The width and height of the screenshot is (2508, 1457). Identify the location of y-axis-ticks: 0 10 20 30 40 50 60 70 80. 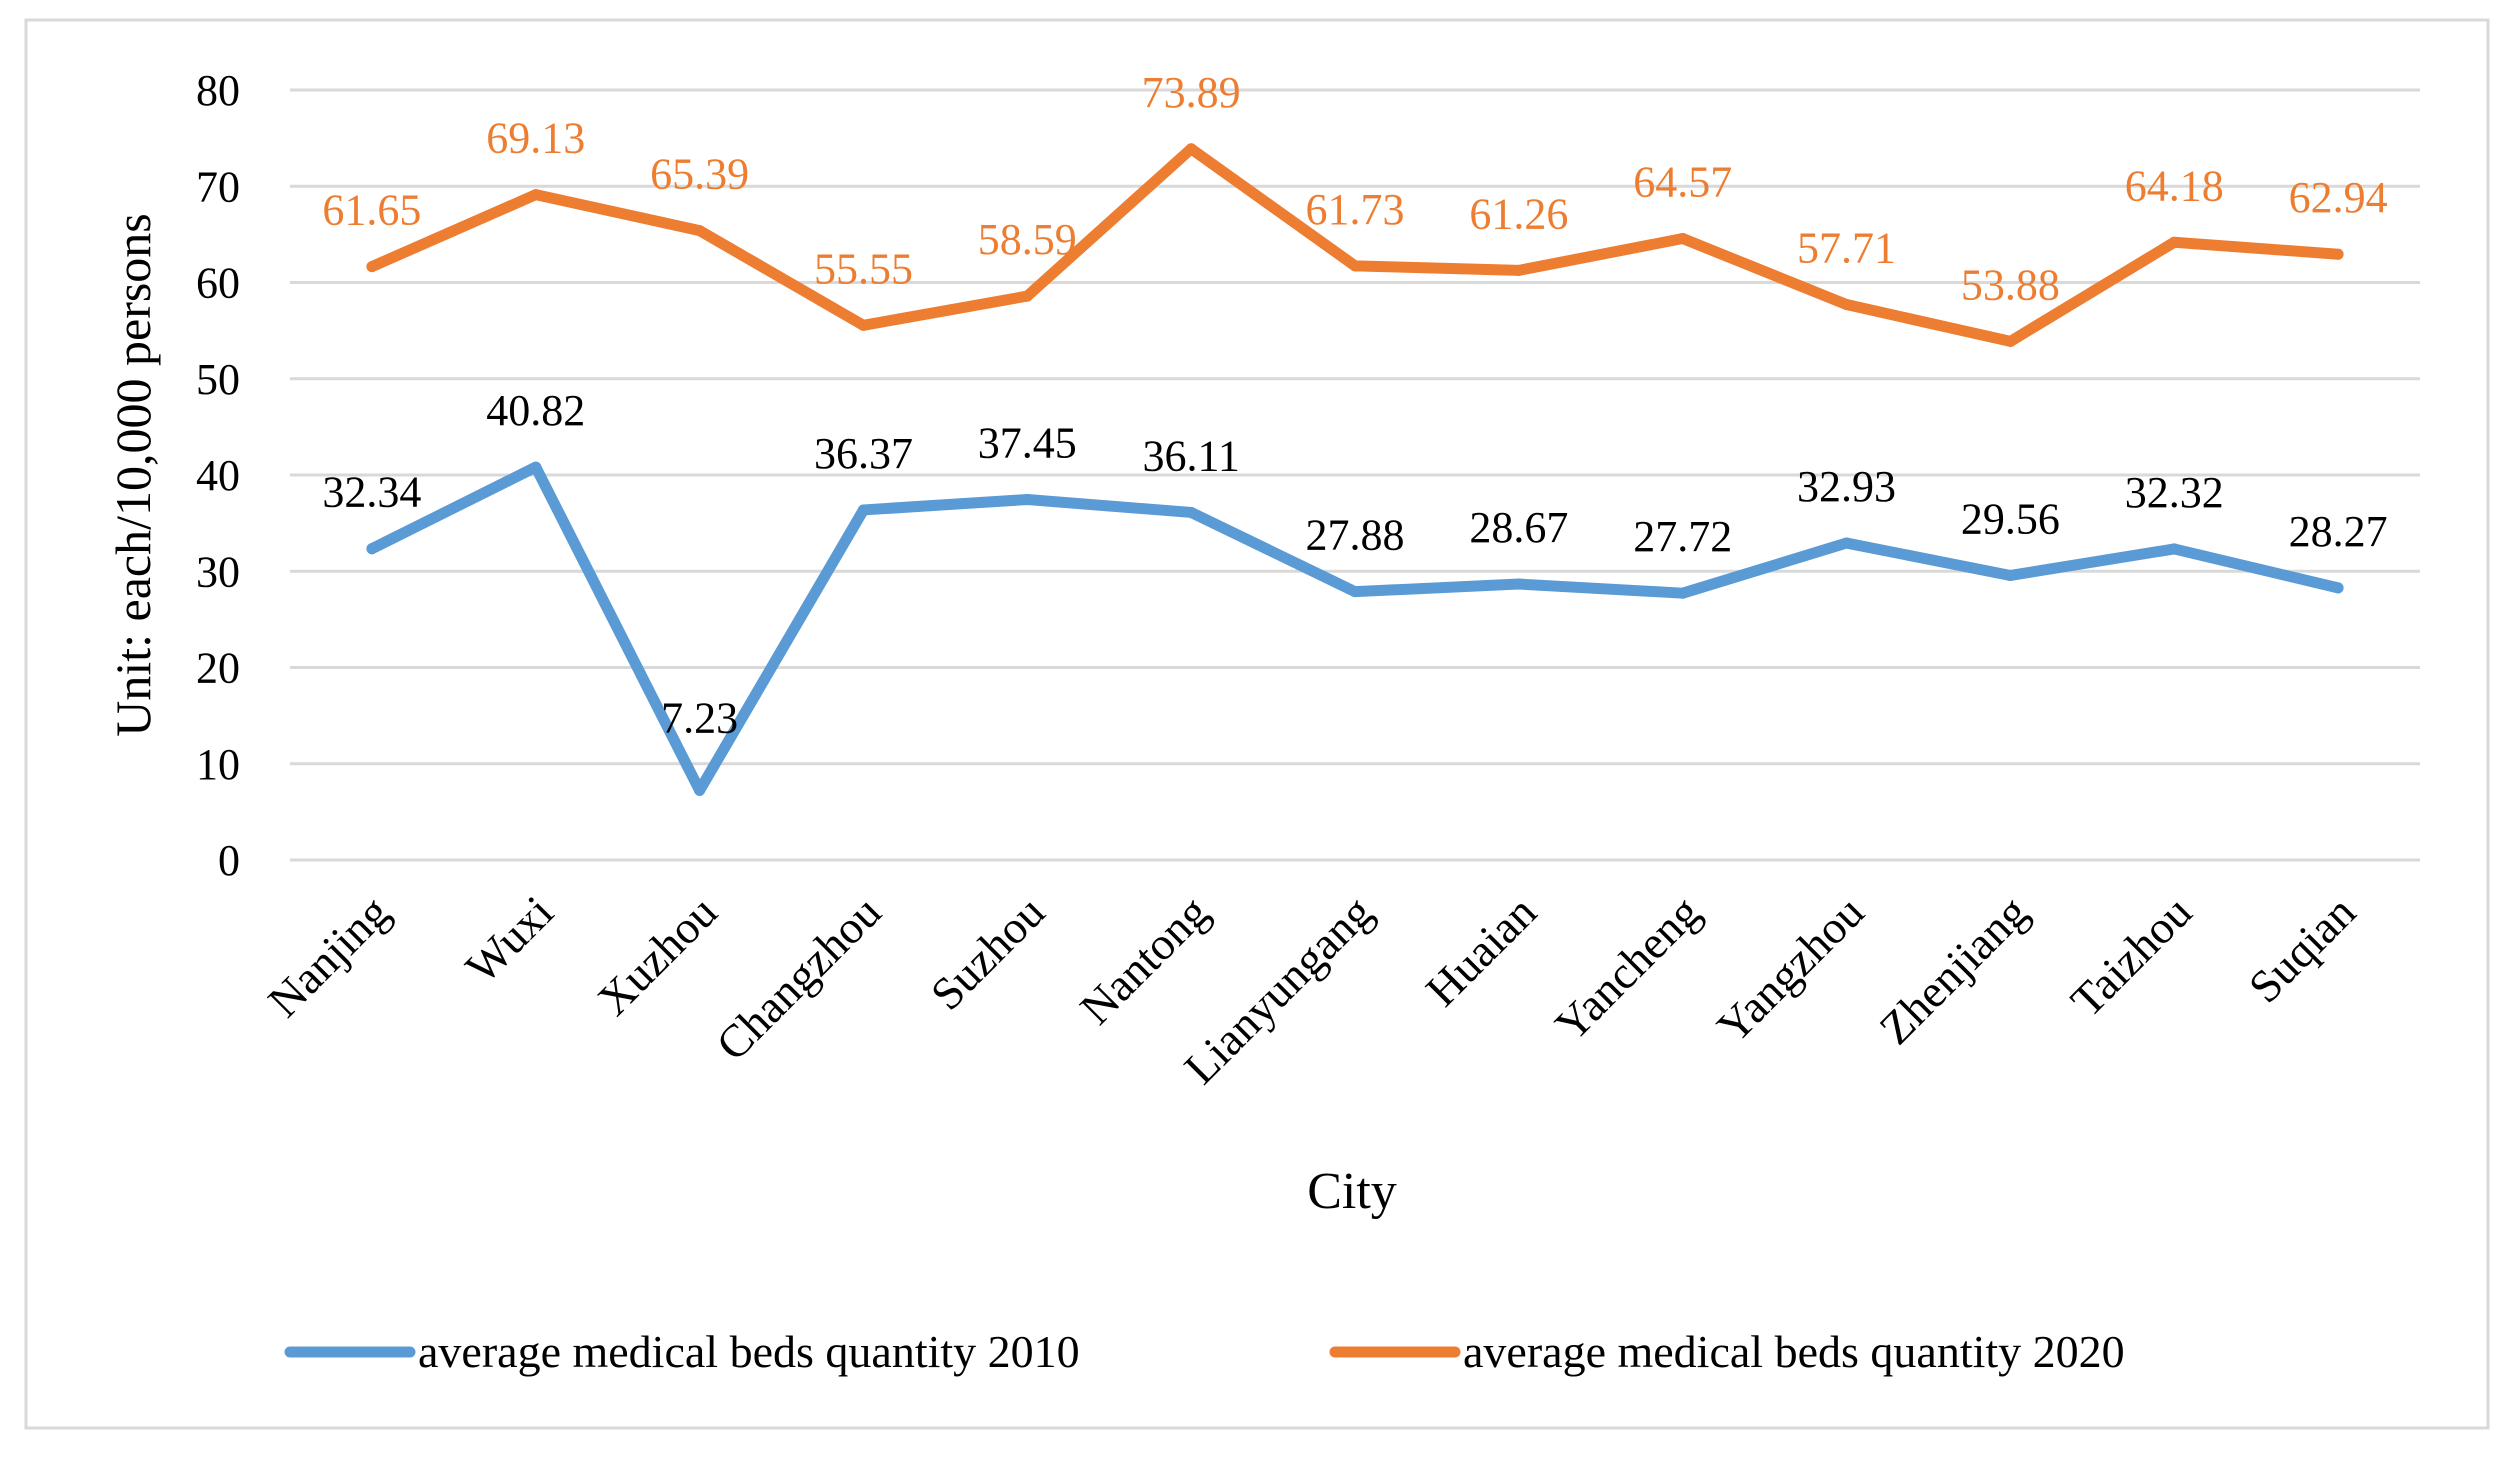
(218, 475).